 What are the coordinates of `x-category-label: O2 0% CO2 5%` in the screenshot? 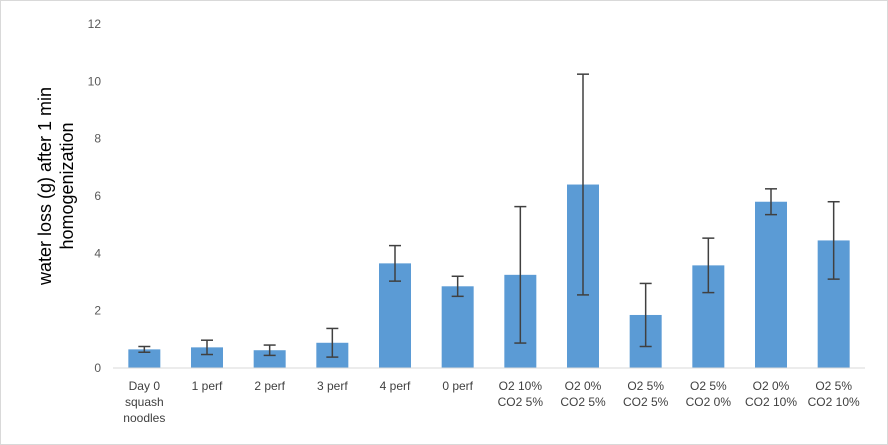 It's located at (583, 394).